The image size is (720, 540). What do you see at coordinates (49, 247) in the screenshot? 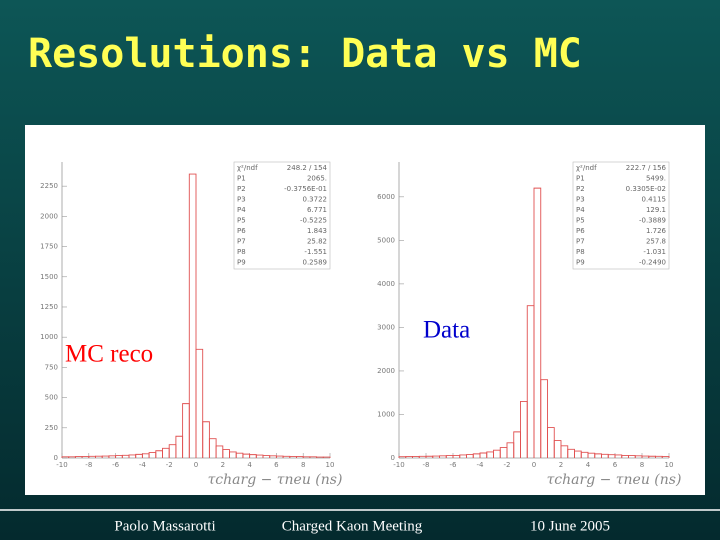
I see `y-tick-label: 1750` at bounding box center [49, 247].